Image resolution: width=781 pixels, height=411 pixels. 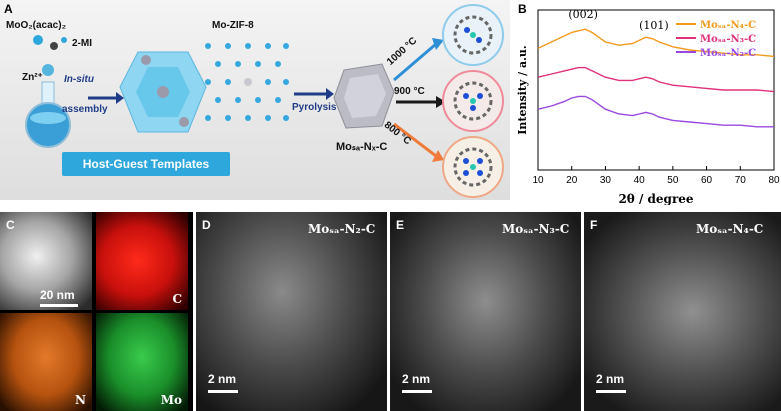 I want to click on molecular-structures-icon, so click(x=473, y=101).